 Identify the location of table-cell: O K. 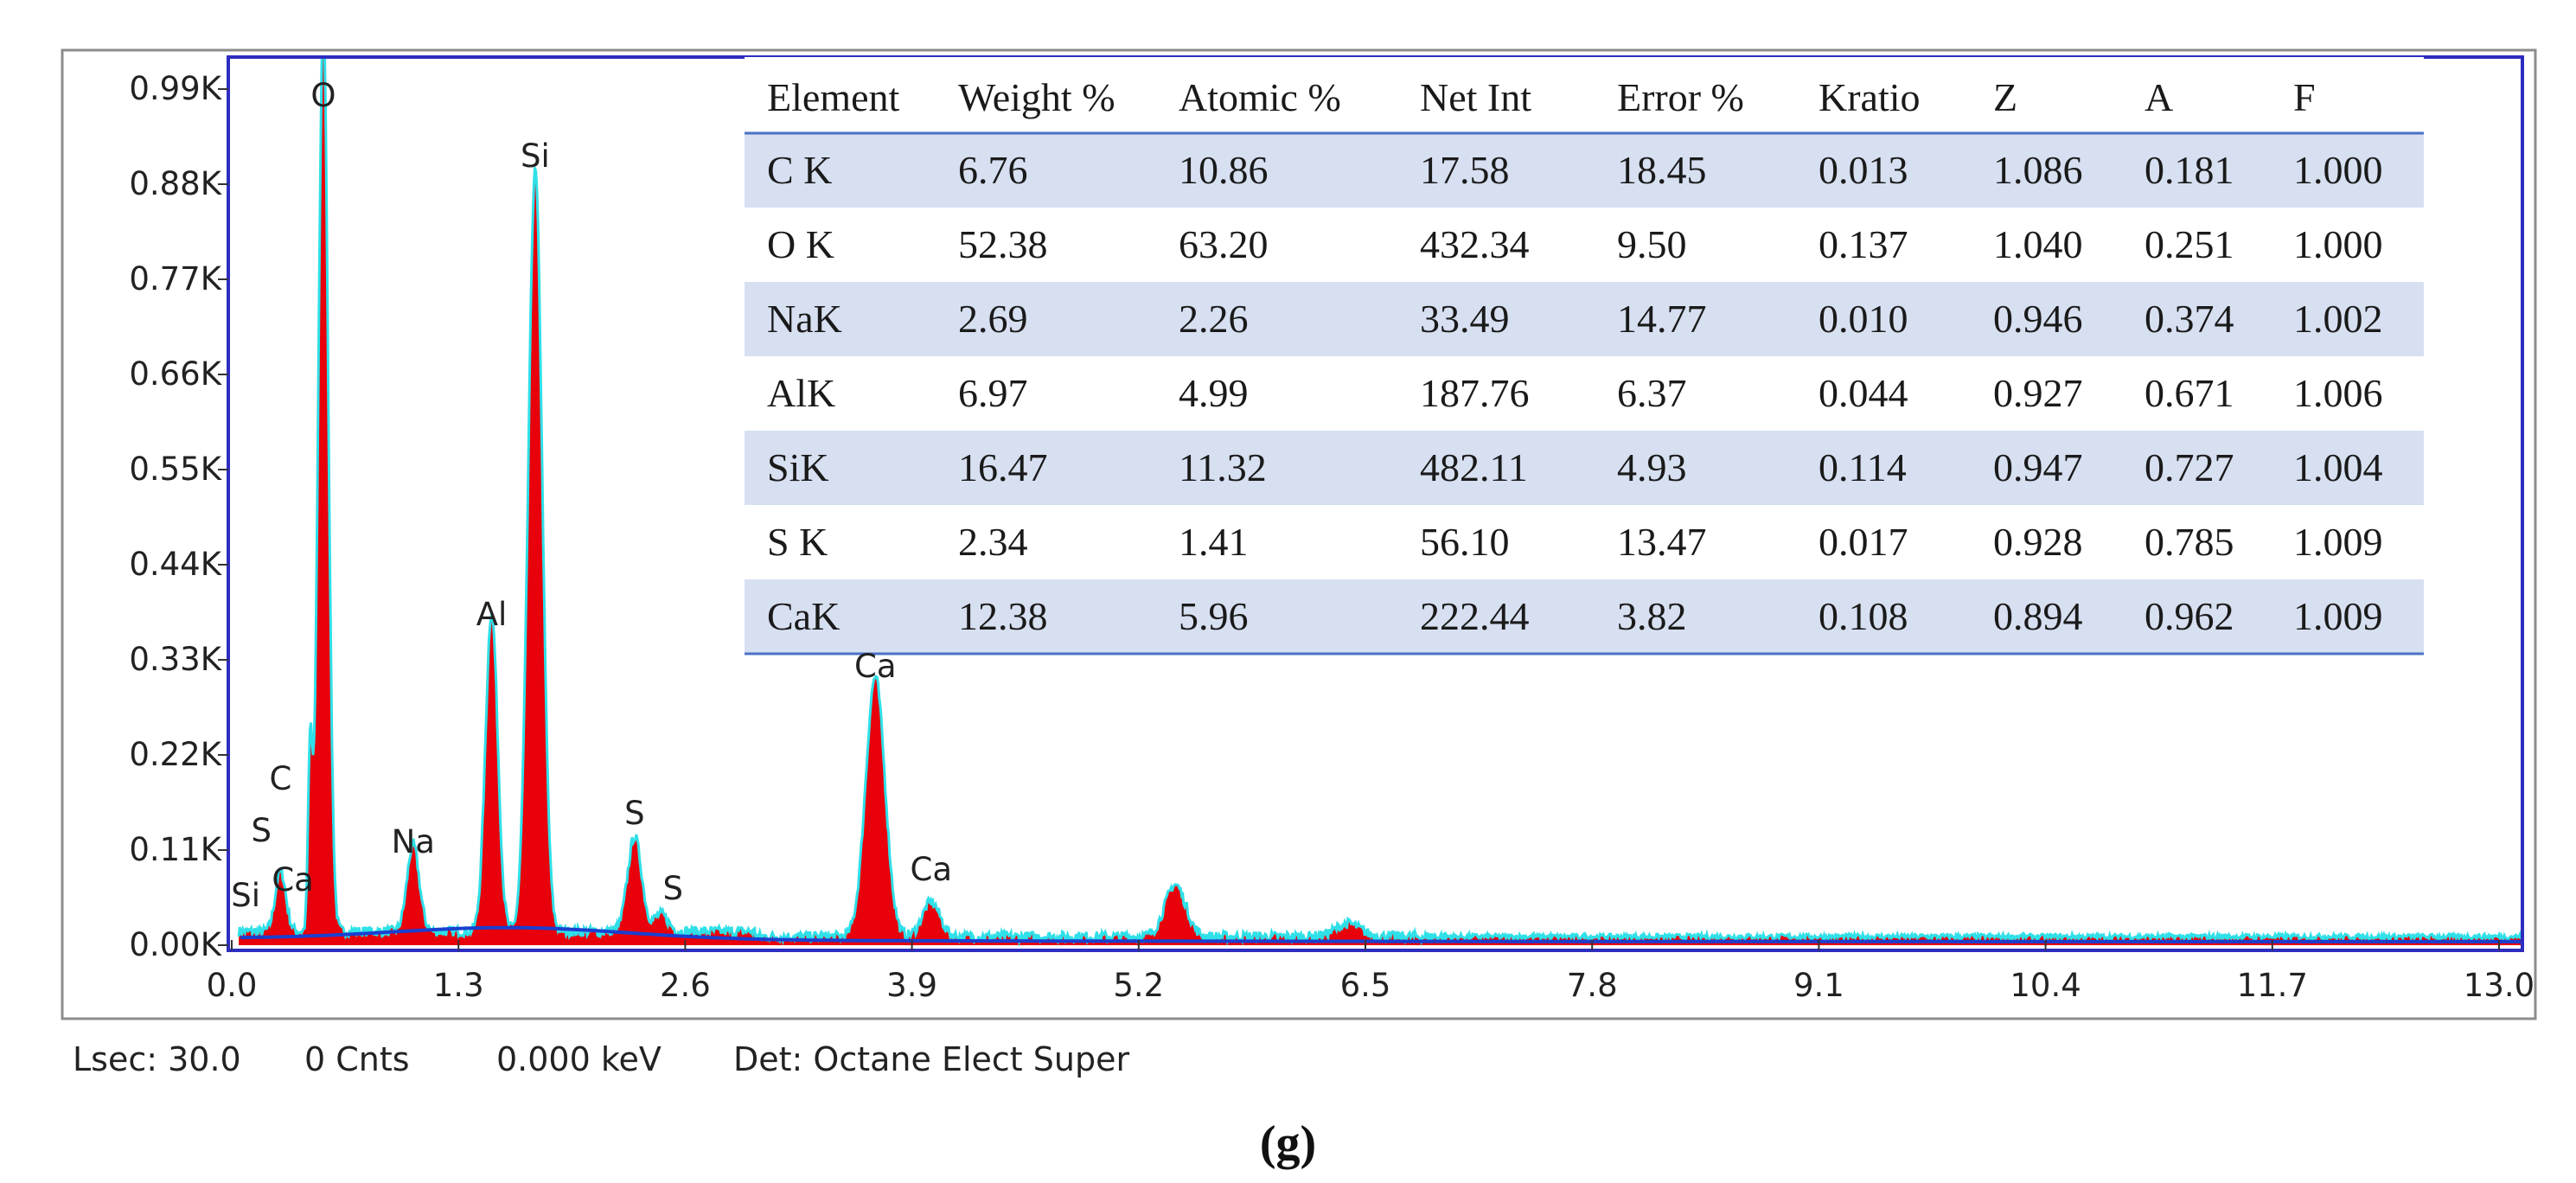
(800, 244).